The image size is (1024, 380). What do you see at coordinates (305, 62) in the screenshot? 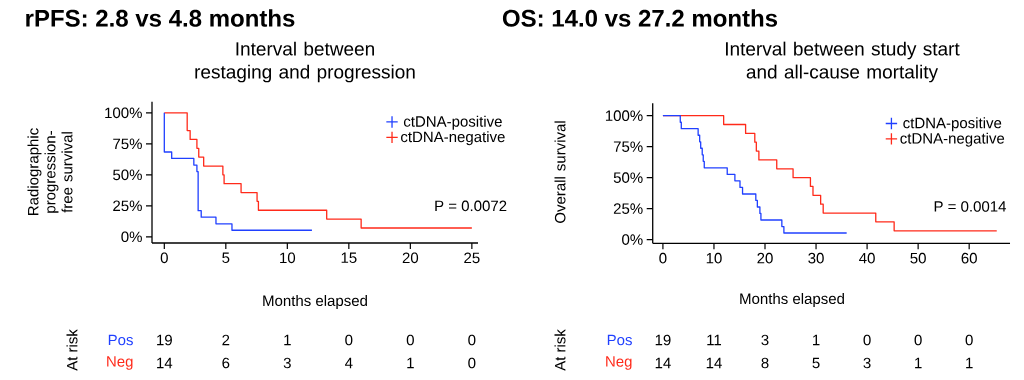
I see `chart-subtitle: Interval between restaging and progression` at bounding box center [305, 62].